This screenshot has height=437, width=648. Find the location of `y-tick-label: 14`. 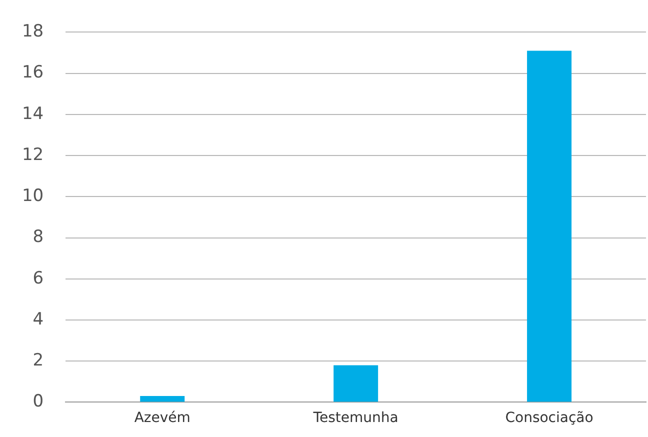

y-tick-label: 14 is located at coordinates (33, 114).